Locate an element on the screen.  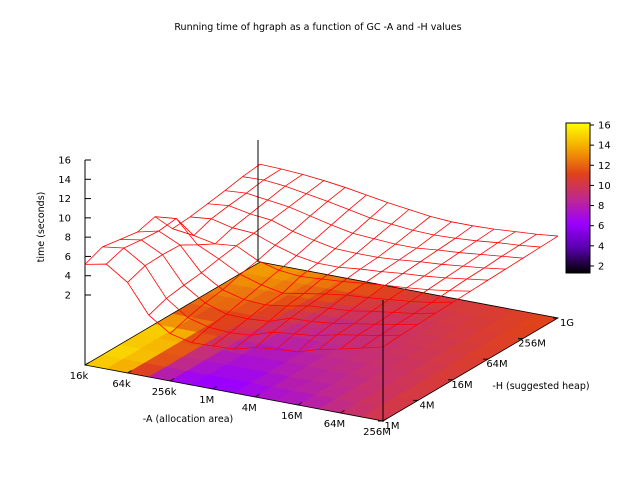
colorbox-tick-label: 14 is located at coordinates (604, 146).